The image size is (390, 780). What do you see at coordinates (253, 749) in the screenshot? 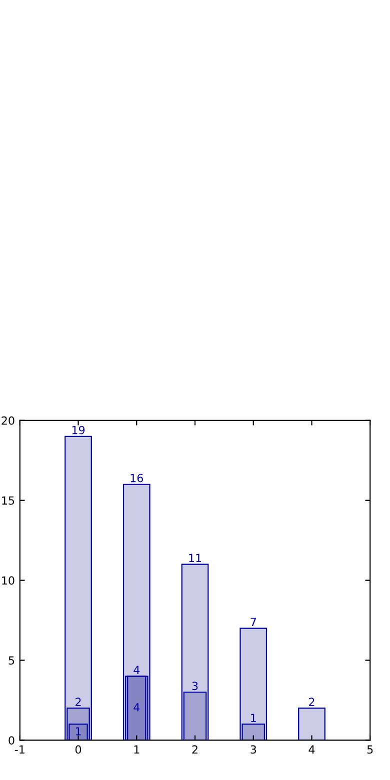
I see `x-tick-label: 3` at bounding box center [253, 749].